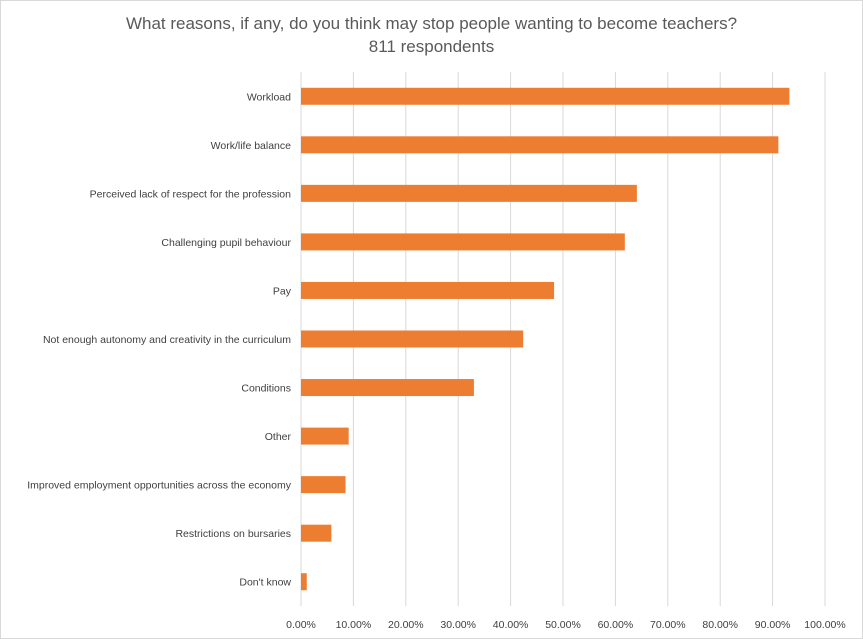  Describe the element at coordinates (265, 583) in the screenshot. I see `category-label: Don't know` at that location.